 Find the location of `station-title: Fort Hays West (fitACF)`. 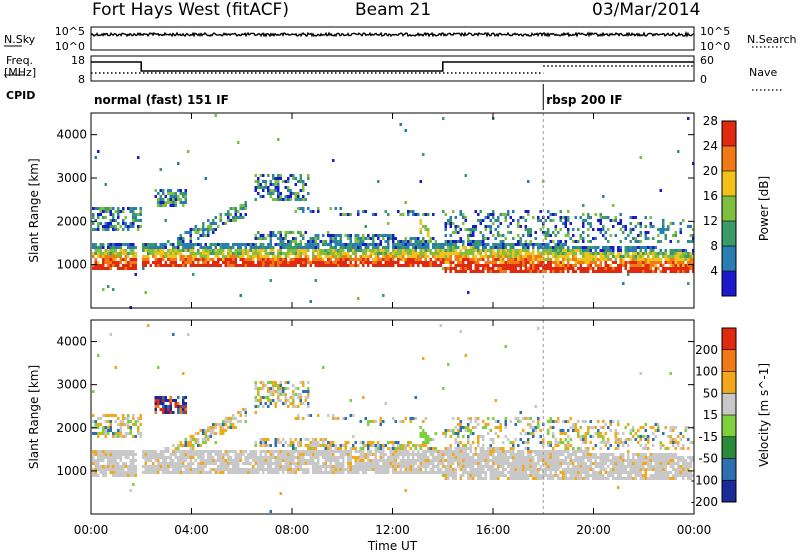

station-title: Fort Hays West (fitACF) is located at coordinates (190, 10).